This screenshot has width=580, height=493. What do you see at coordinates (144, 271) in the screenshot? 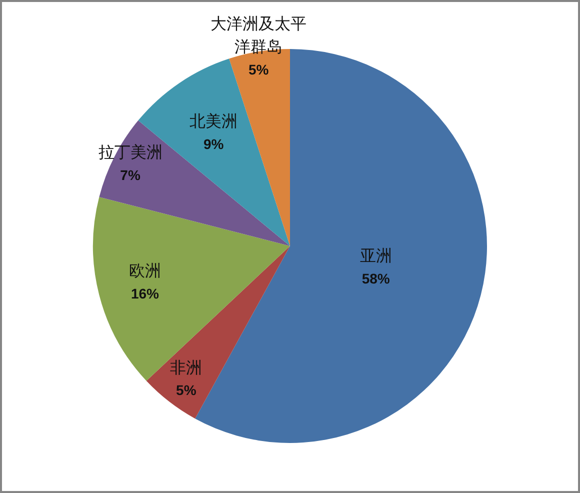
I see `slice-label: 欧洲` at bounding box center [144, 271].